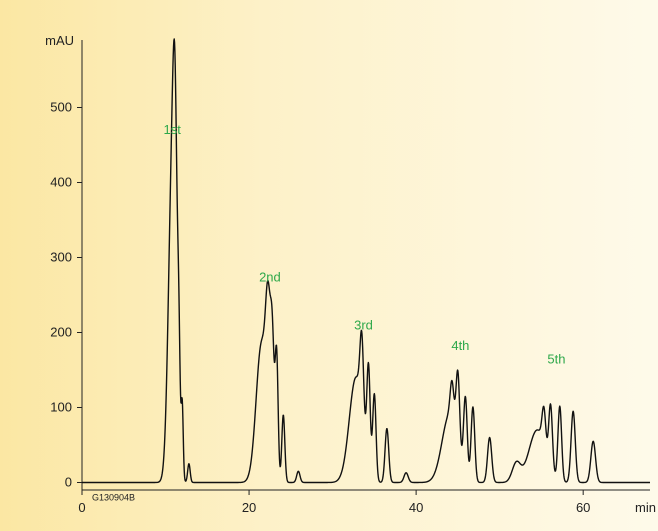 The image size is (658, 531). Describe the element at coordinates (113, 498) in the screenshot. I see `figure-code-label: G130904B` at that location.